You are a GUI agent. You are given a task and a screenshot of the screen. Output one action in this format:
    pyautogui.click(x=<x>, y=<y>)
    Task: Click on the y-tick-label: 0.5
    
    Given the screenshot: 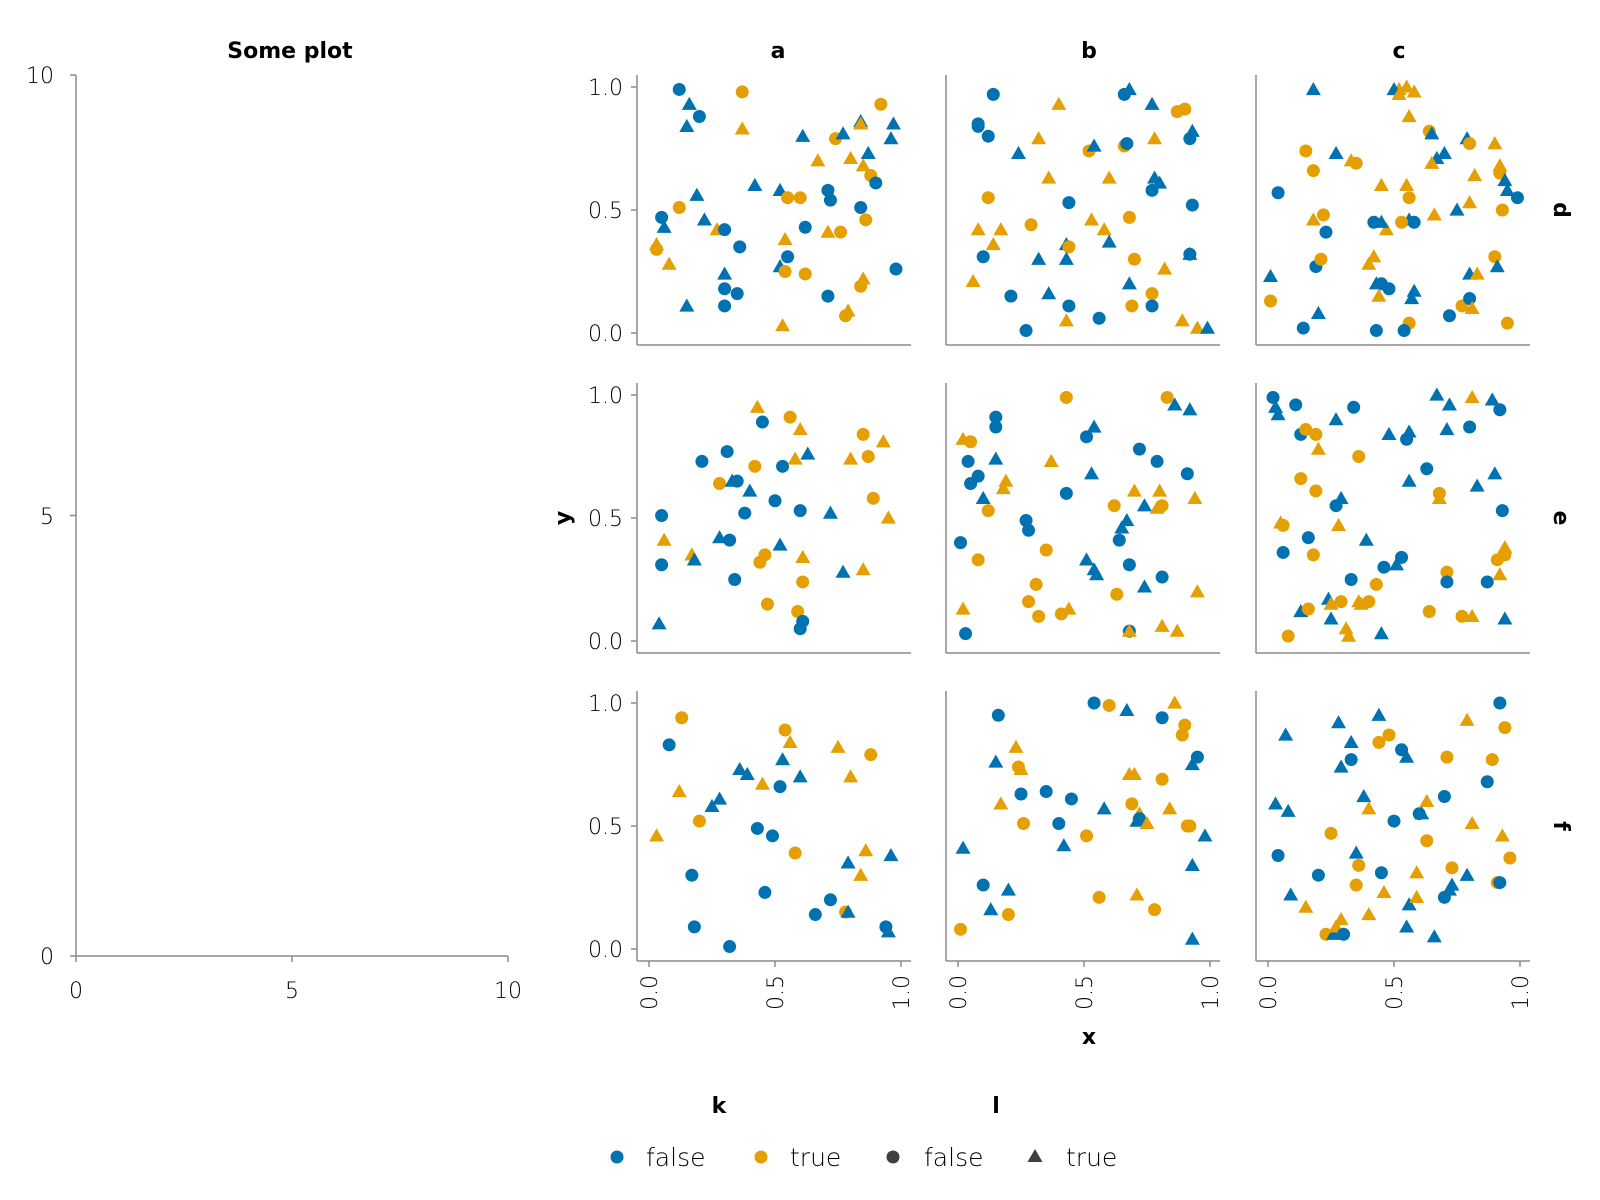 What is the action you would take?
    pyautogui.click(x=605, y=519)
    